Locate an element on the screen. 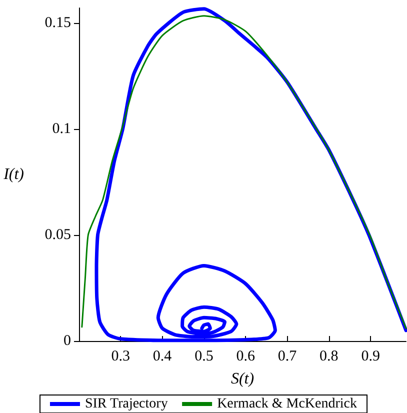  x-tick-label: 0.8 is located at coordinates (329, 356).